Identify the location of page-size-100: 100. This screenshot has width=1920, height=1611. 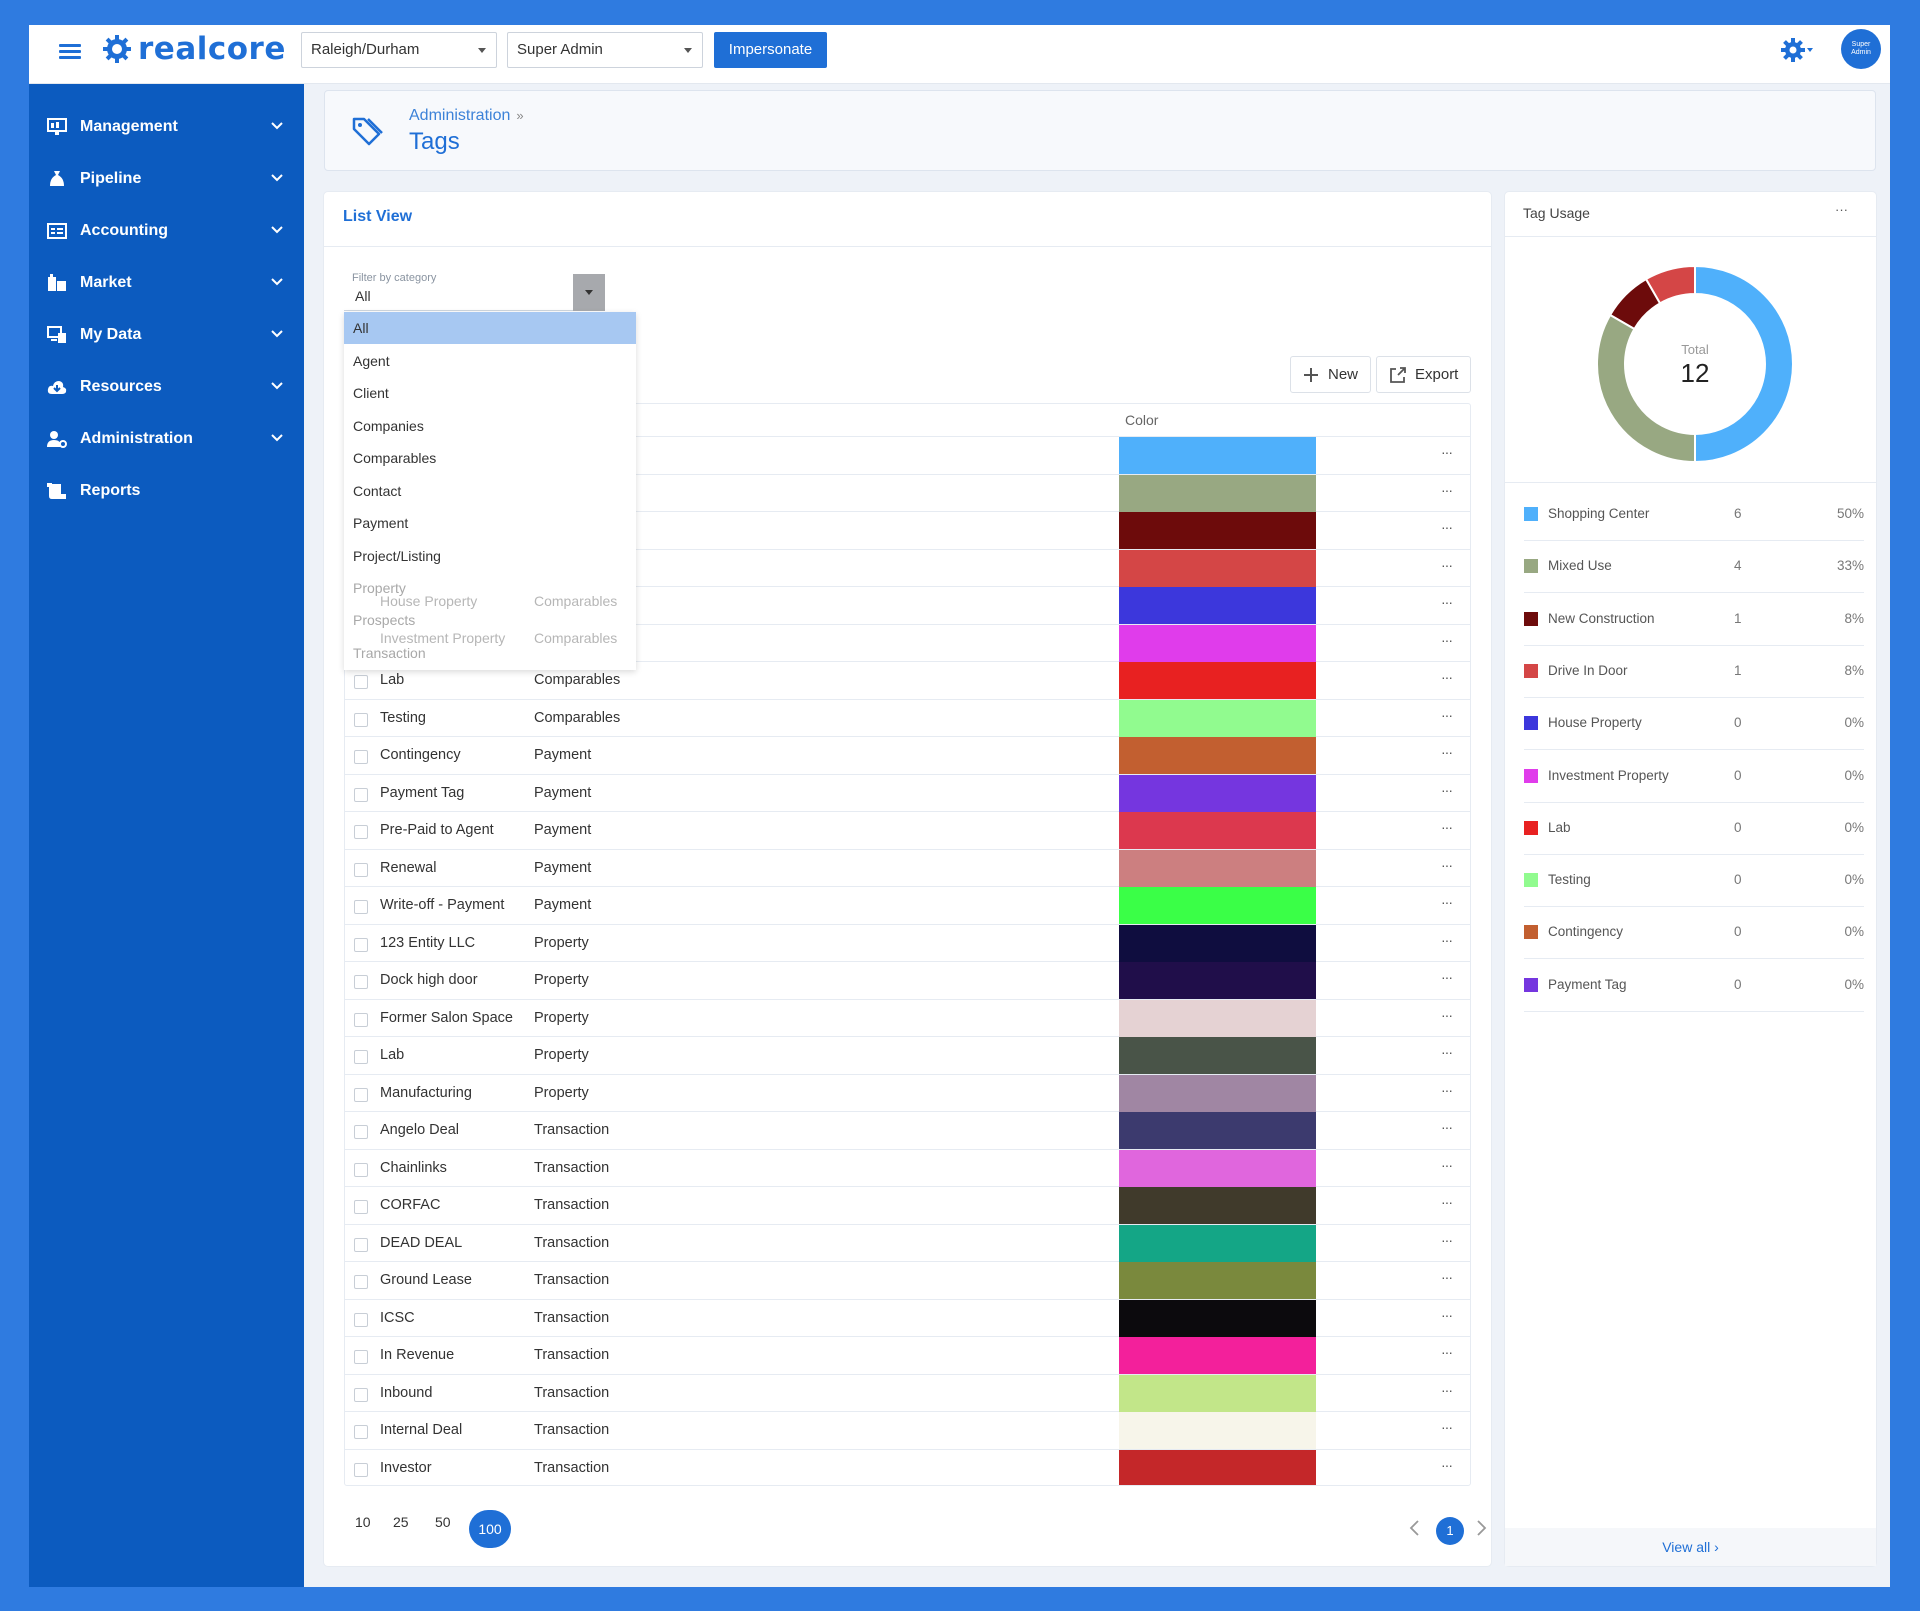
(490, 1529).